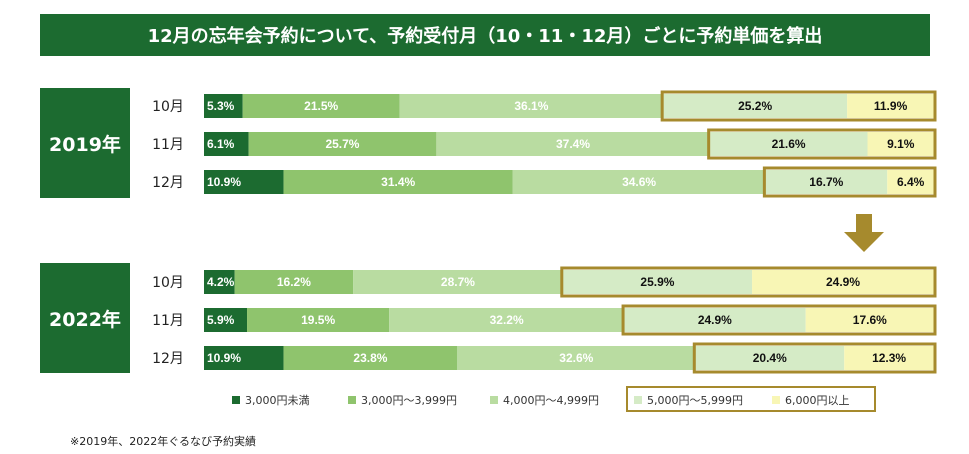  Describe the element at coordinates (817, 400) in the screenshot. I see `legend-label: 6,000円以上` at that location.